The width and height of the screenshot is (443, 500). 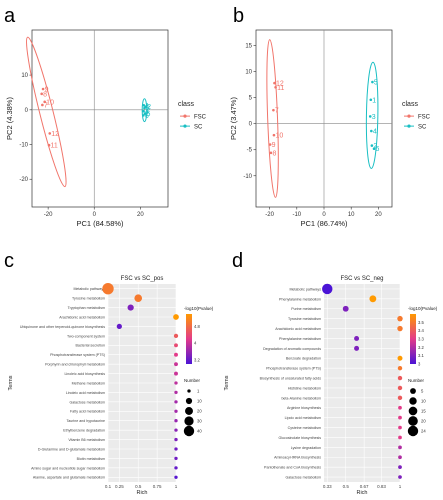 I want to click on colorbar-tick-label: 3, so click(x=419, y=364).